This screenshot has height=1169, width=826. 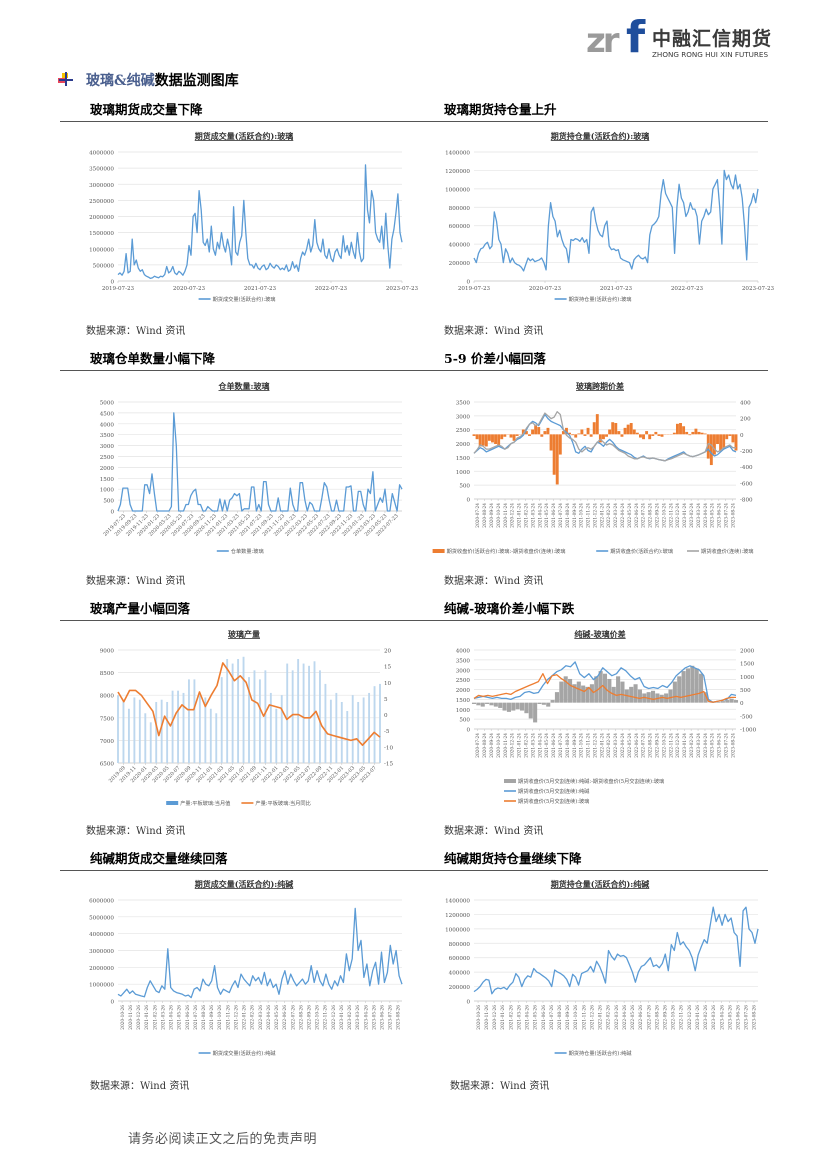 I want to click on chart-title: 期货成交量(活跃合约):纯碱, so click(x=244, y=884).